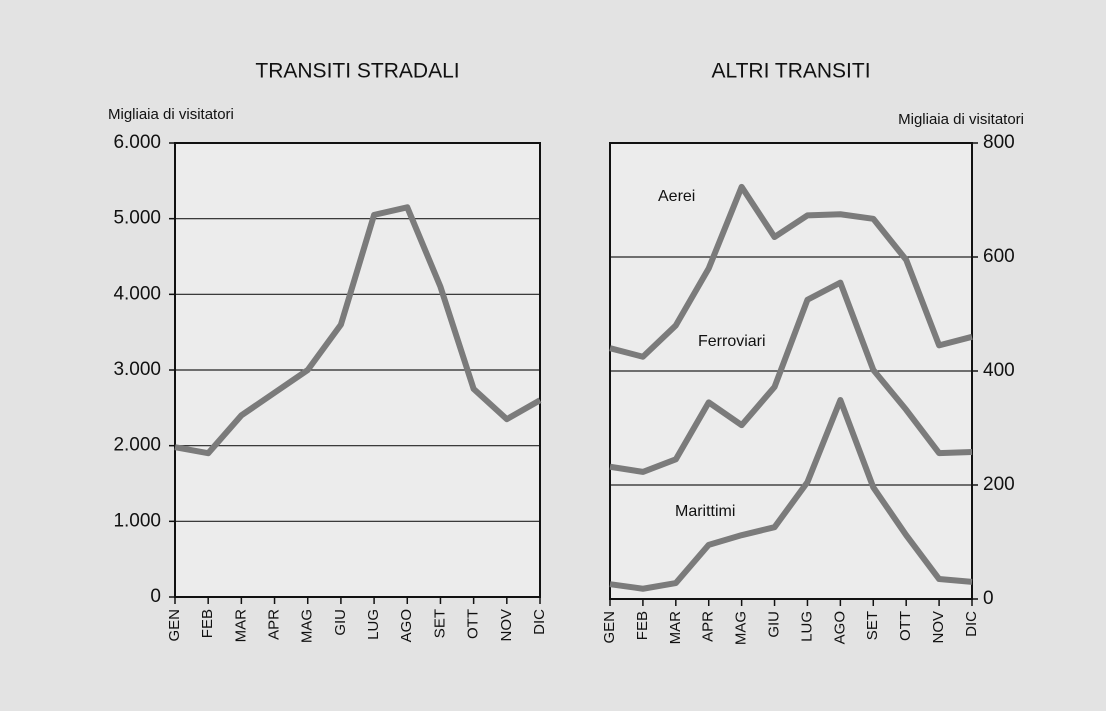 The width and height of the screenshot is (1106, 711). What do you see at coordinates (137, 520) in the screenshot?
I see `y-tick-label: 1.000` at bounding box center [137, 520].